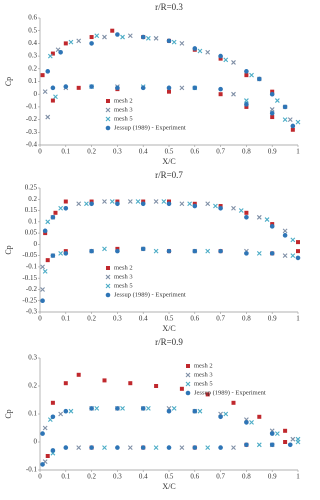 The width and height of the screenshot is (320, 500). What do you see at coordinates (8, 81) in the screenshot?
I see `y-axis-label: Cp` at bounding box center [8, 81].